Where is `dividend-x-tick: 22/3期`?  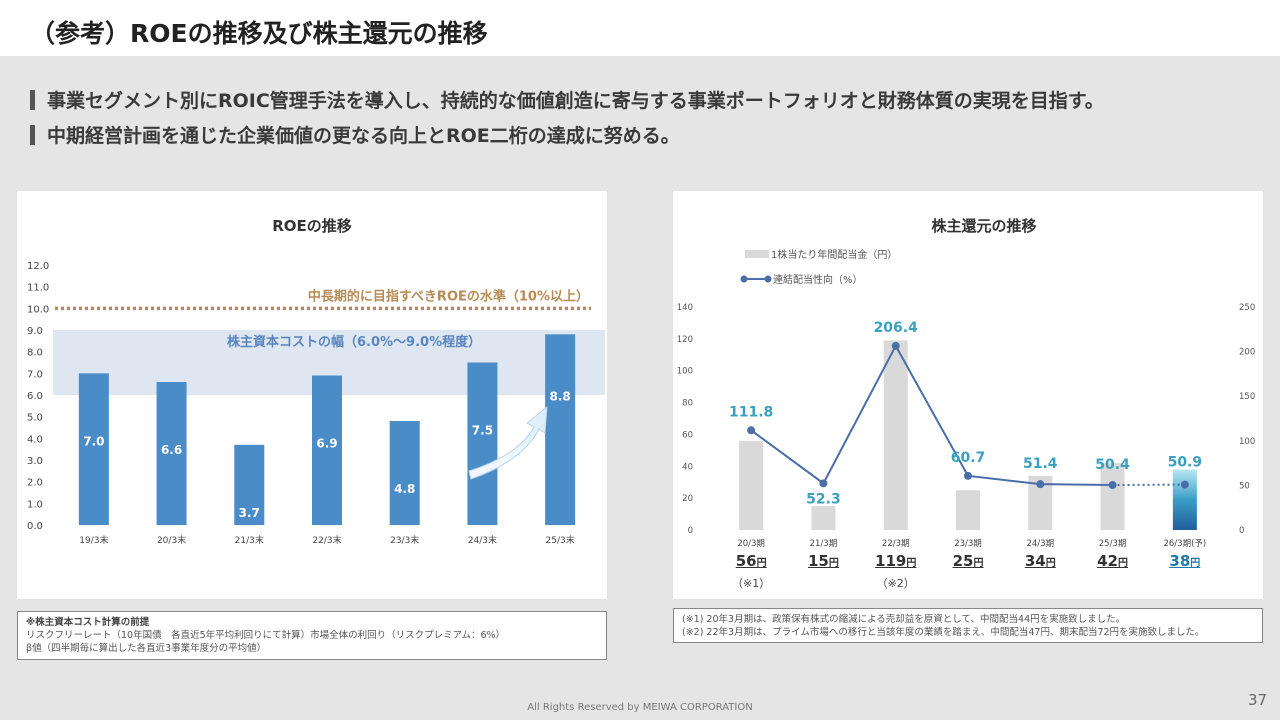 dividend-x-tick: 22/3期 is located at coordinates (896, 544).